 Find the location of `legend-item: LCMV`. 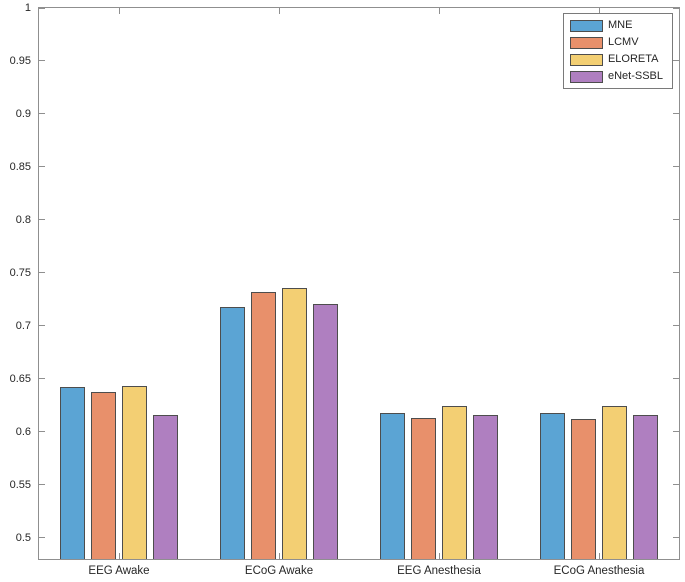

legend-item: LCMV is located at coordinates (616, 42).